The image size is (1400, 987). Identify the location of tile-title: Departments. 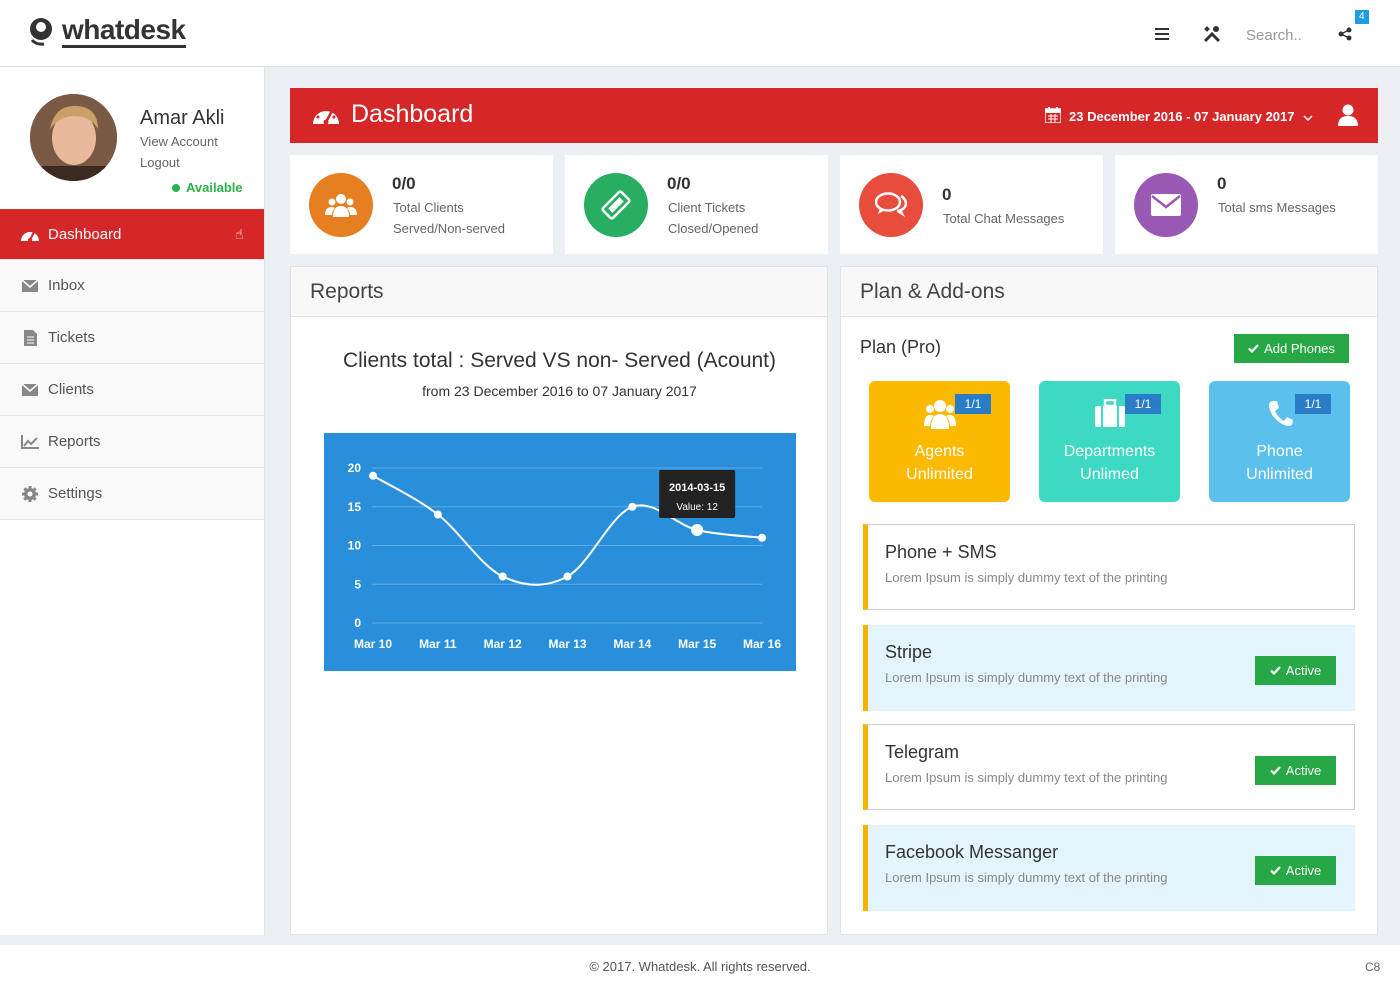
(1109, 451).